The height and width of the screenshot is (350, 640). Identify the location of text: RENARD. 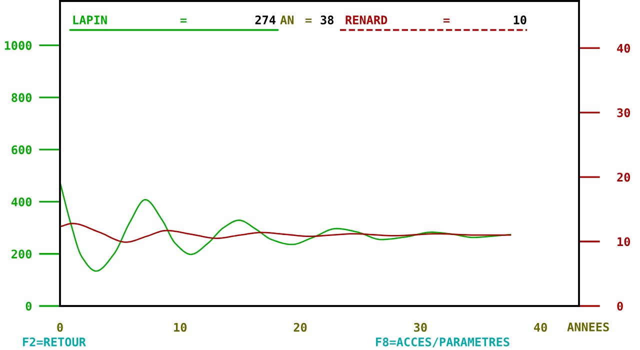
(367, 20).